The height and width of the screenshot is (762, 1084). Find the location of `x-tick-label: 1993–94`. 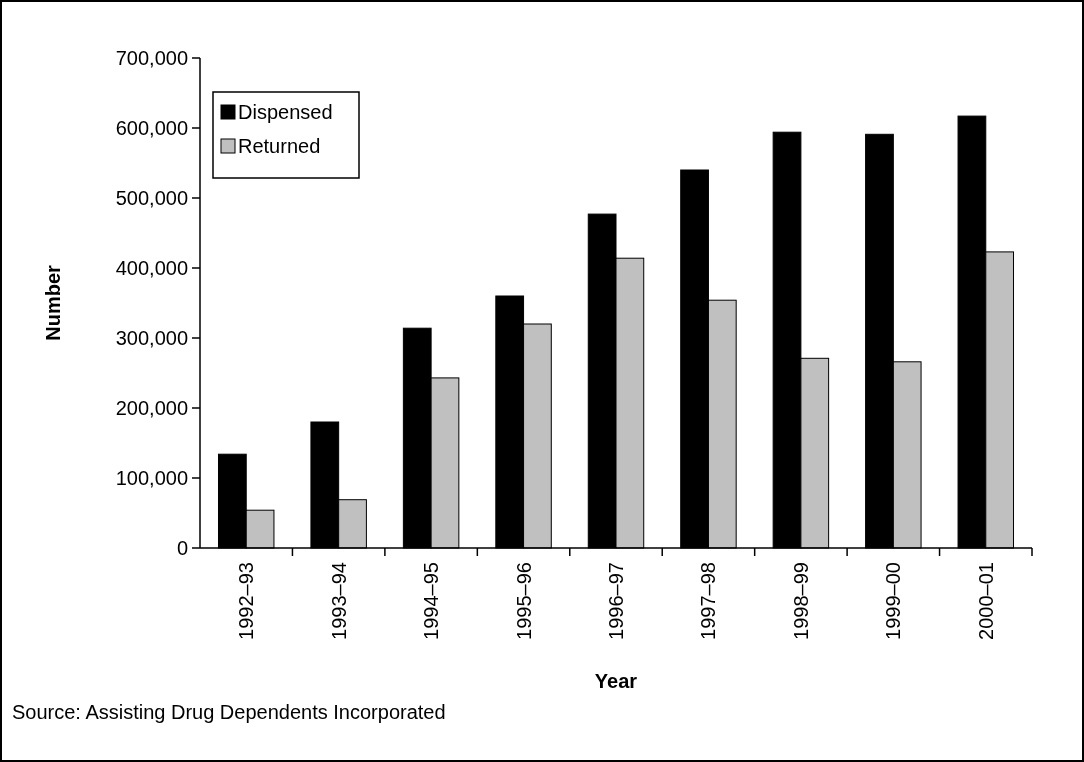

x-tick-label: 1993–94 is located at coordinates (338, 601).